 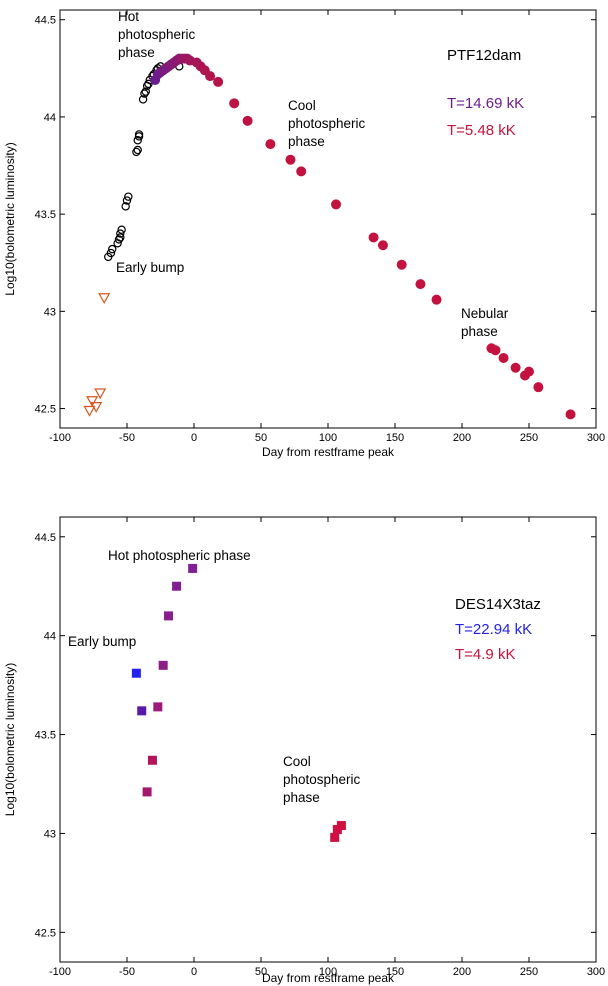 I want to click on object-name-label: DES14X3taz, so click(x=498, y=604).